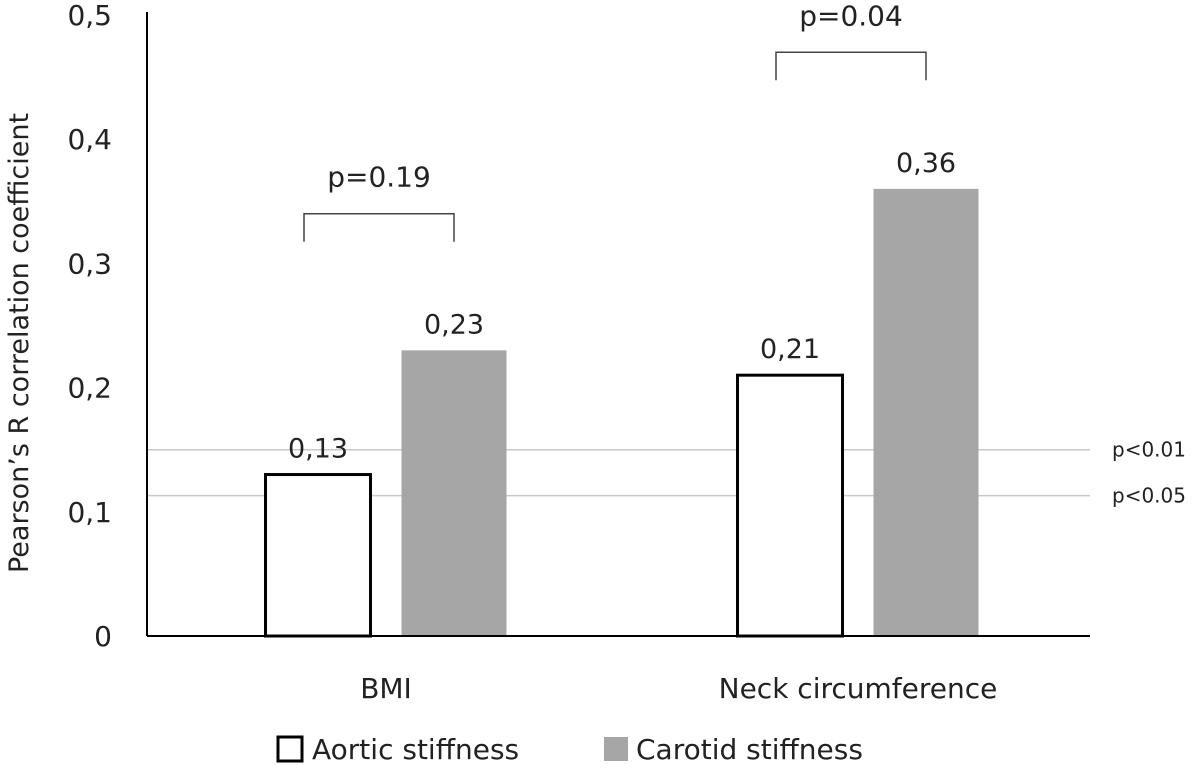 This screenshot has width=1200, height=766. Describe the element at coordinates (749, 749) in the screenshot. I see `legend-label: Carotid stiffness` at that location.